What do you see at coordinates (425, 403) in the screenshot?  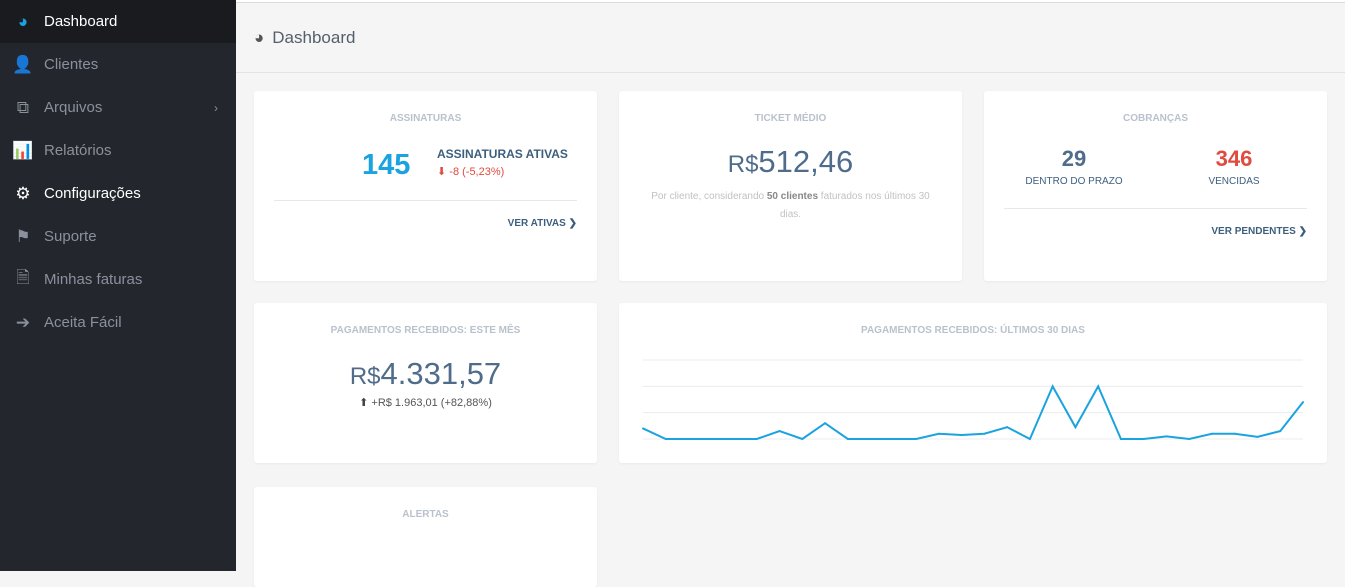 I see `payments-change: ⬆ +R$ 1.963,01 (+82,88%)` at bounding box center [425, 403].